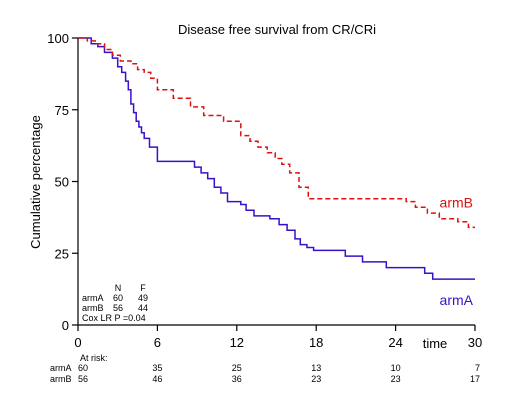  What do you see at coordinates (237, 379) in the screenshot?
I see `at-risk-value: 36` at bounding box center [237, 379].